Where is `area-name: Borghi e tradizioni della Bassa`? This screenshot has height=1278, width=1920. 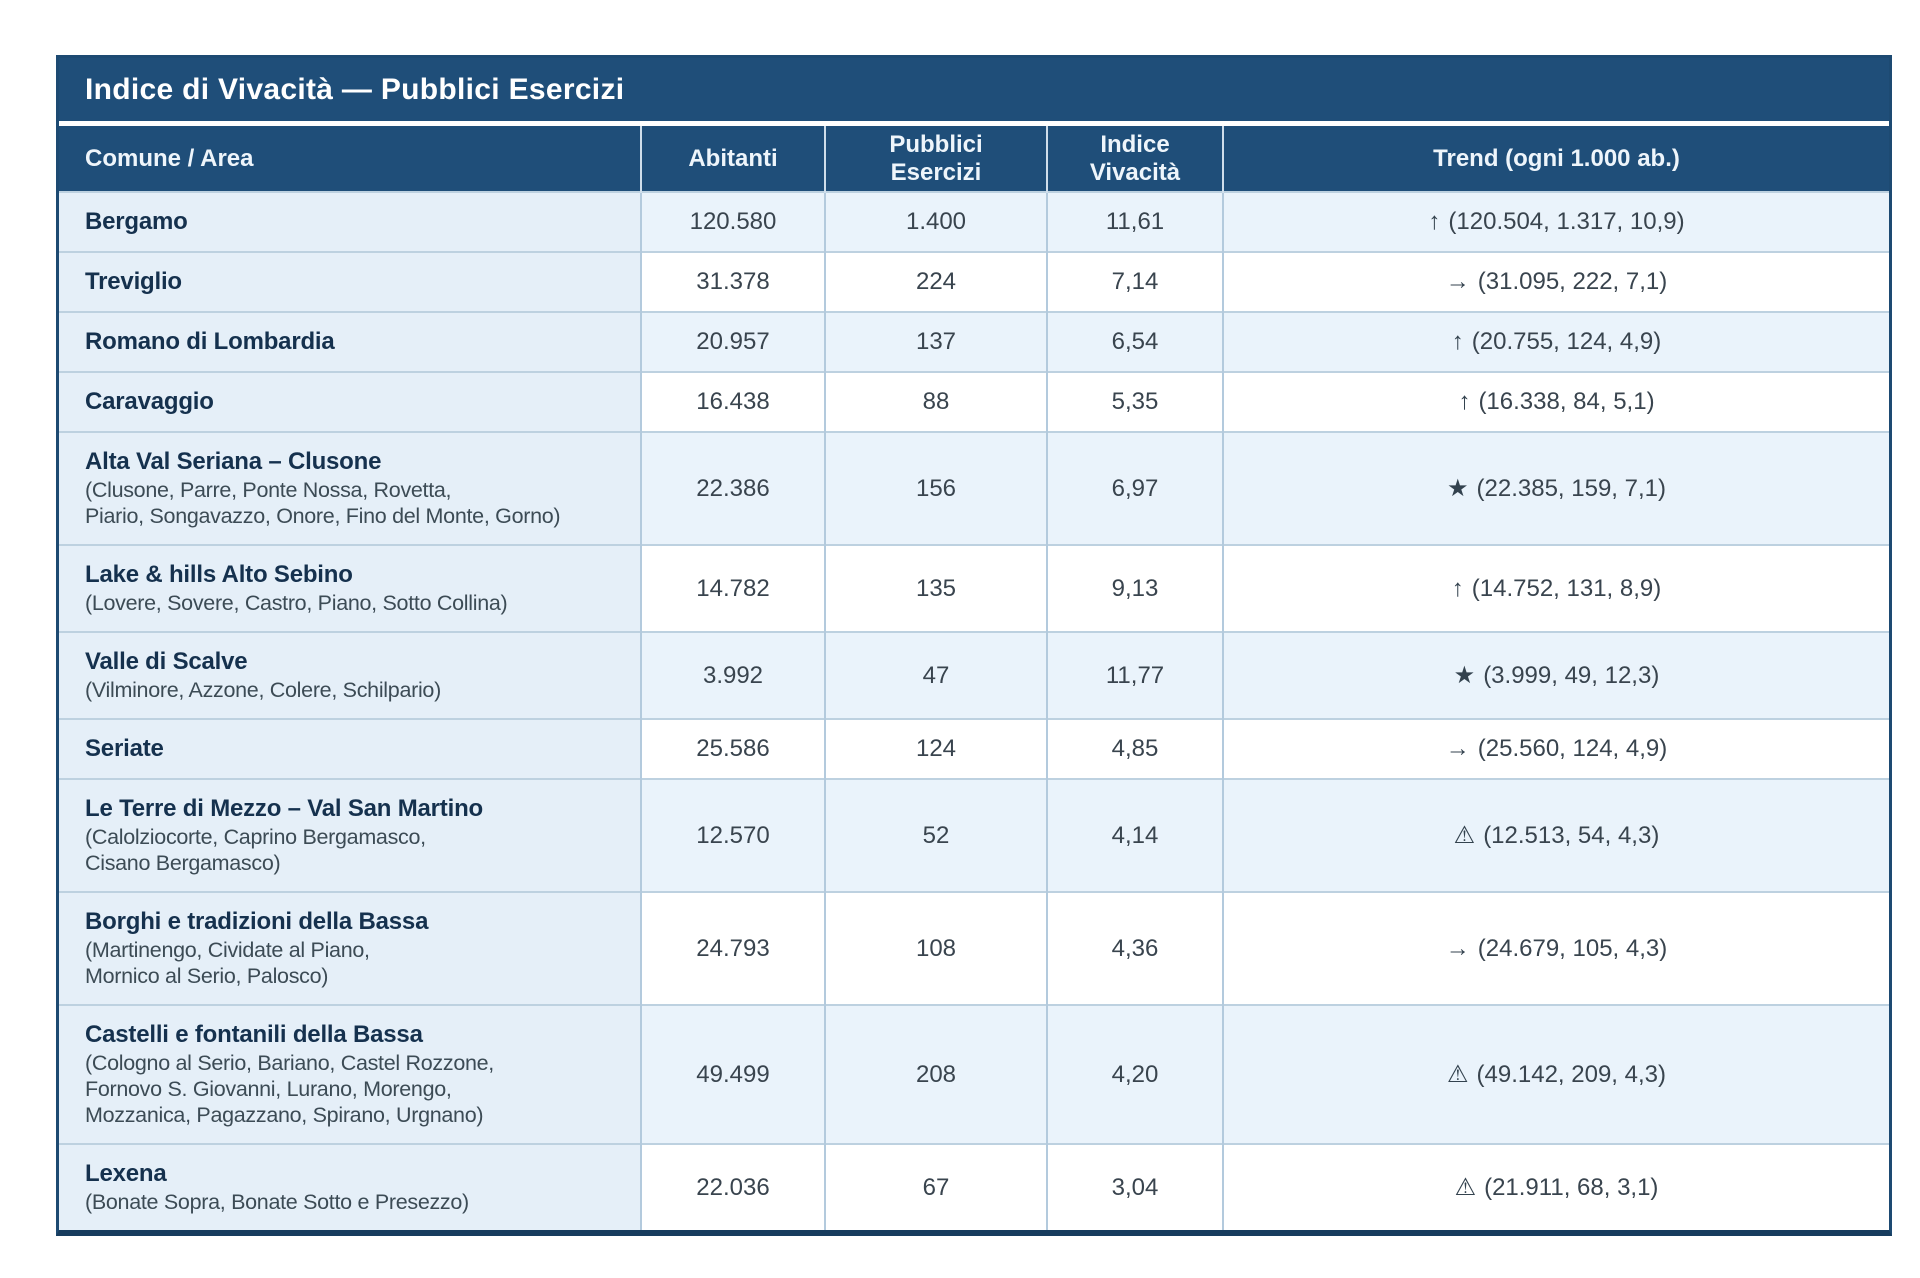 area-name: Borghi e tradizioni della Bassa is located at coordinates (257, 921).